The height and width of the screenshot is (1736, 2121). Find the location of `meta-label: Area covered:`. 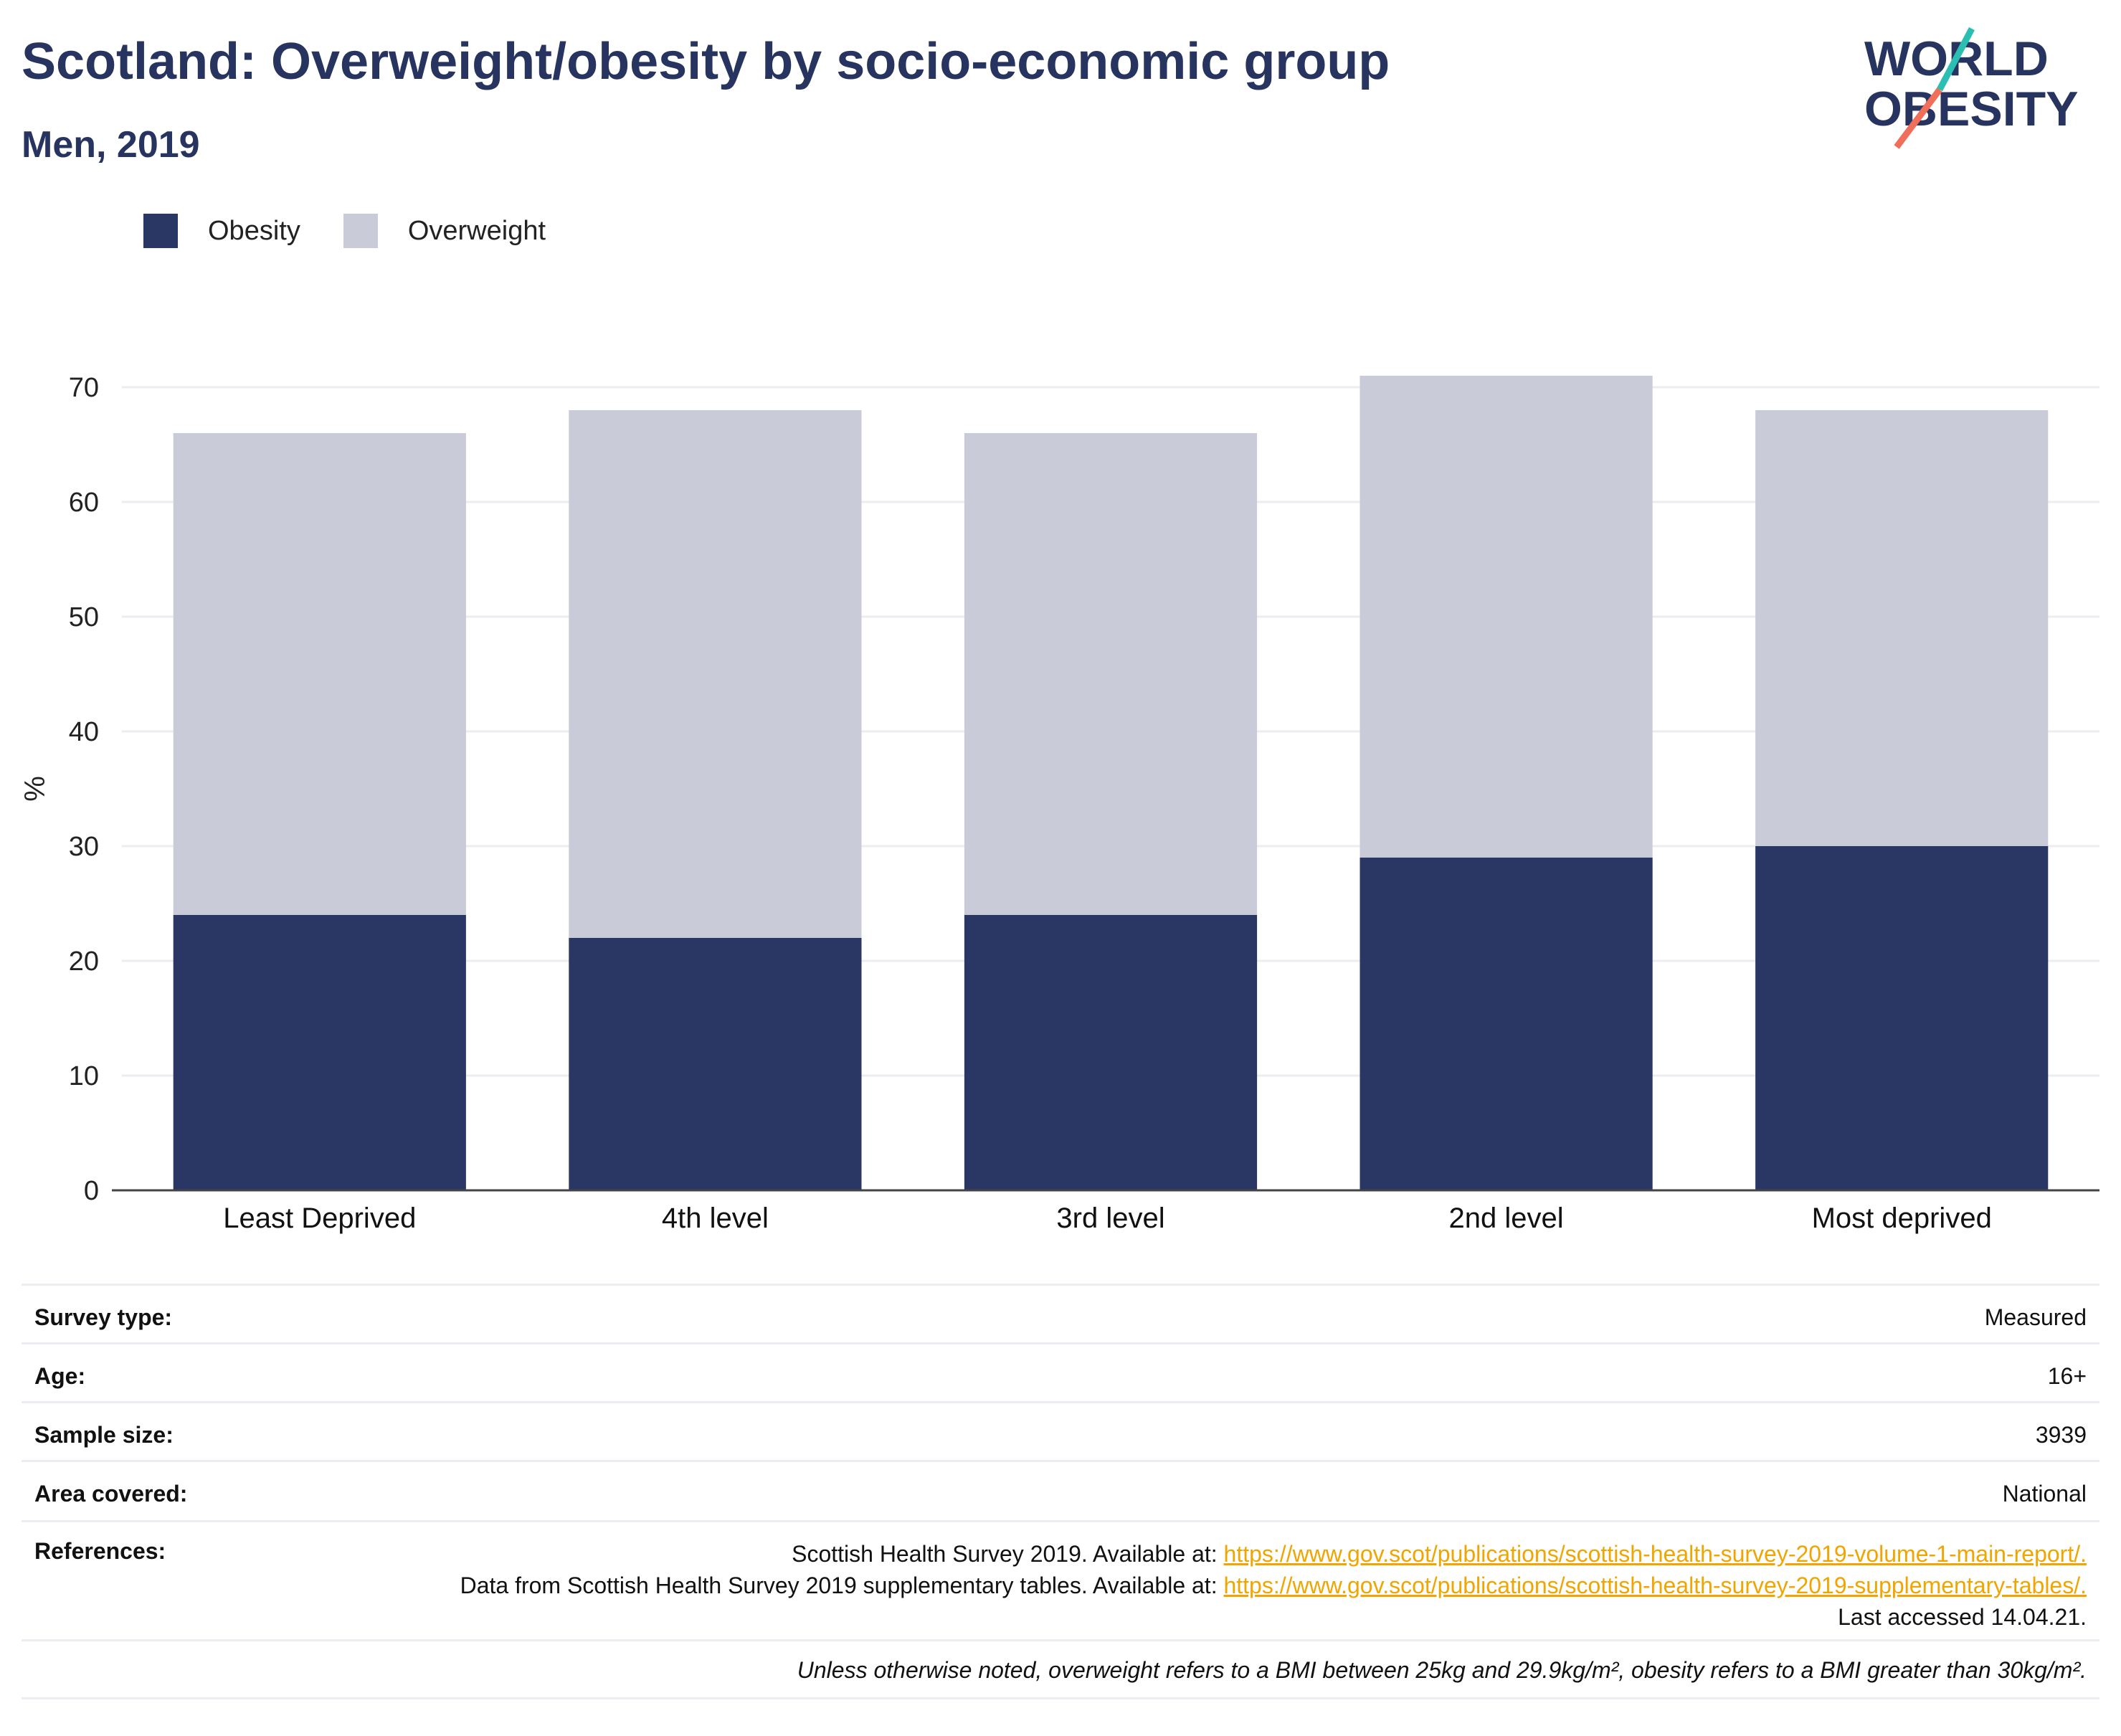

meta-label: Area covered: is located at coordinates (111, 1494).